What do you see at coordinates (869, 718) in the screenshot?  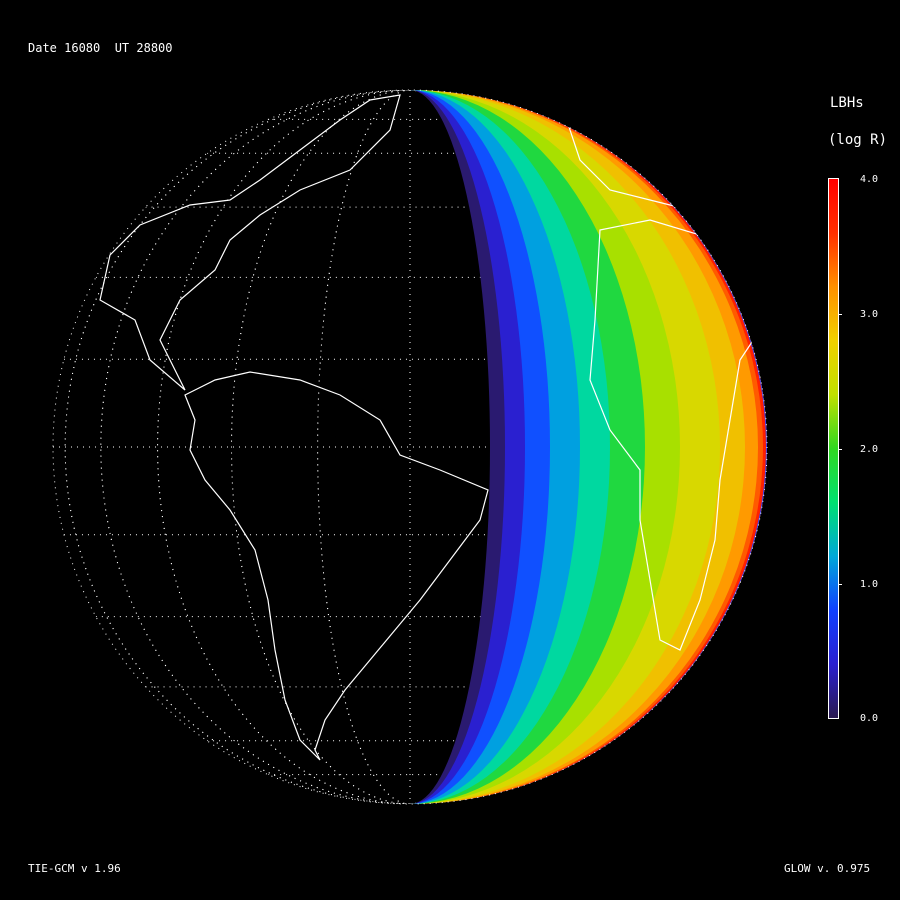 I see `colorbar-tick-label: 0.0` at bounding box center [869, 718].